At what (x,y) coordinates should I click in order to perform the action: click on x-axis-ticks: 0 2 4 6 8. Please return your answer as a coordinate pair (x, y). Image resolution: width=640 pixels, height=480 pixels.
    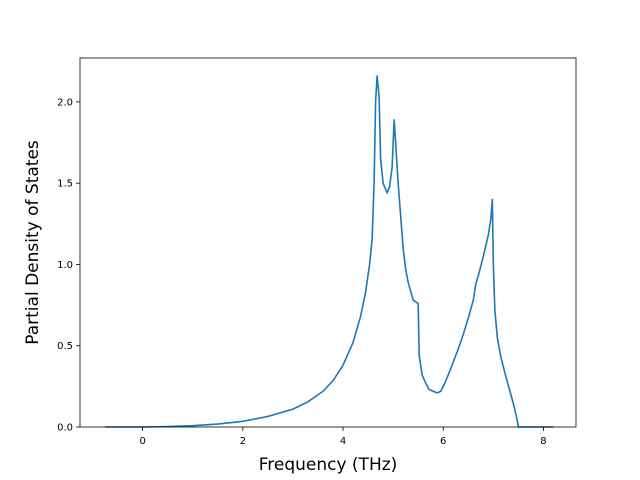
    Looking at the image, I should click on (343, 437).